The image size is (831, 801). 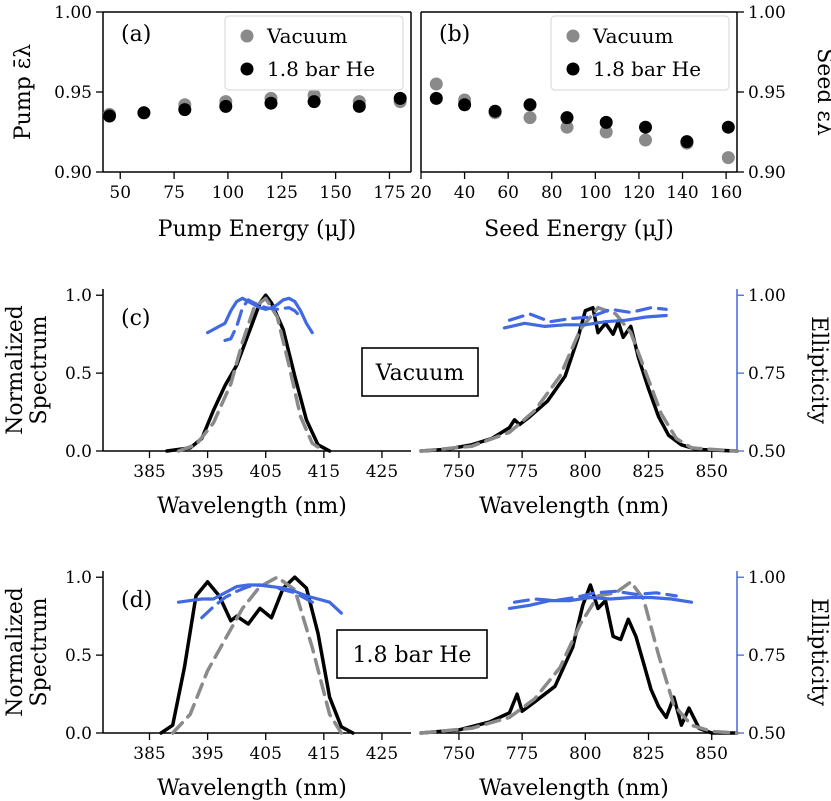 What do you see at coordinates (585, 754) in the screenshot?
I see `panel-d-right-xtick-label: 800` at bounding box center [585, 754].